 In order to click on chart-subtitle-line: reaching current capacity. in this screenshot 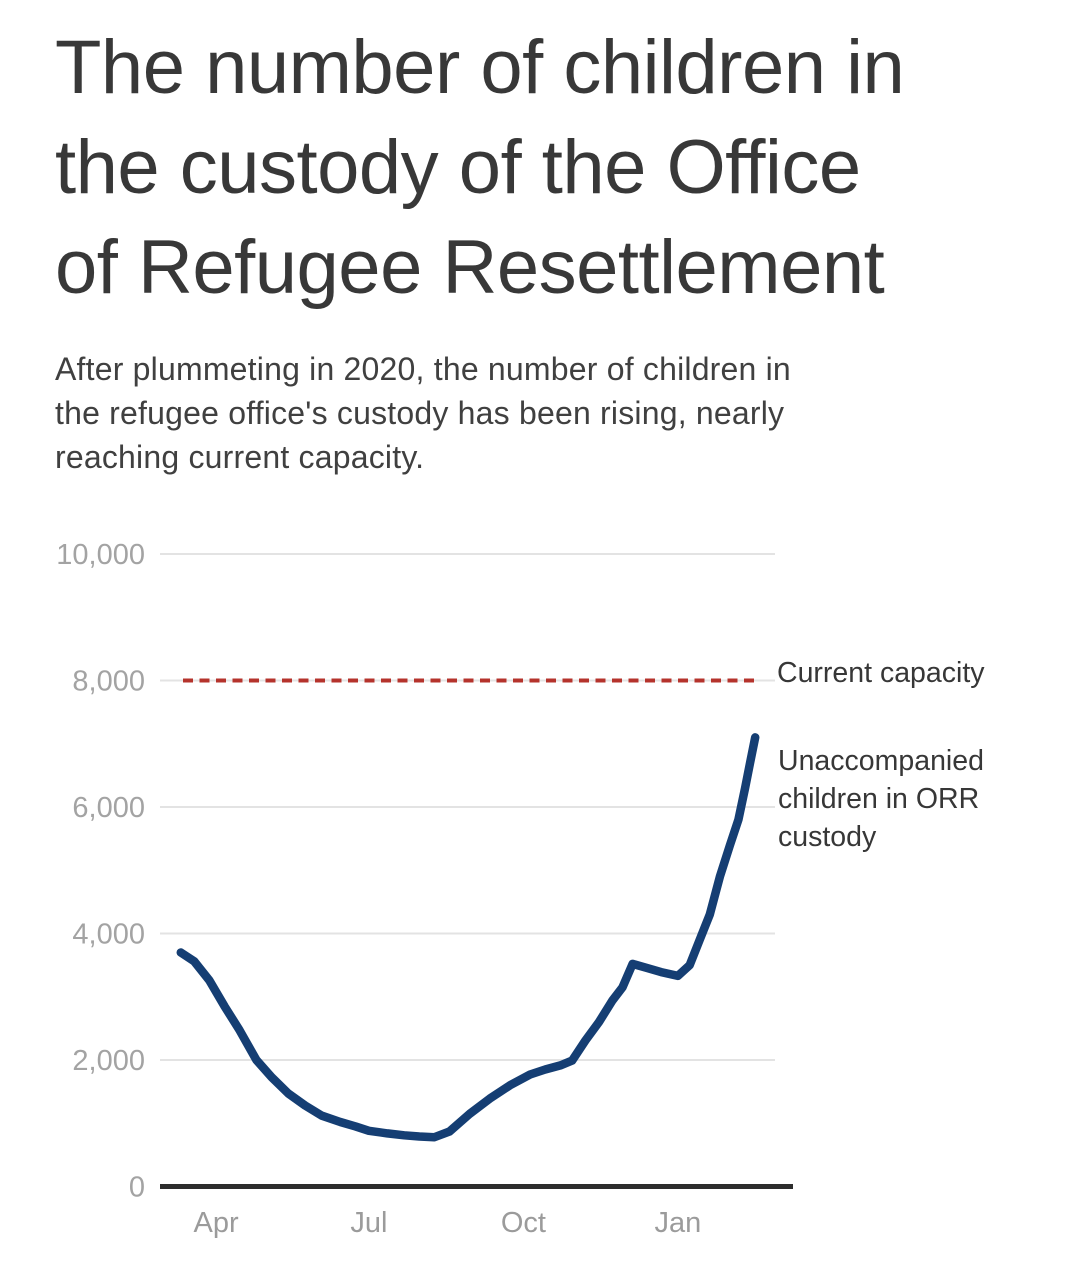, I will do `click(240, 457)`.